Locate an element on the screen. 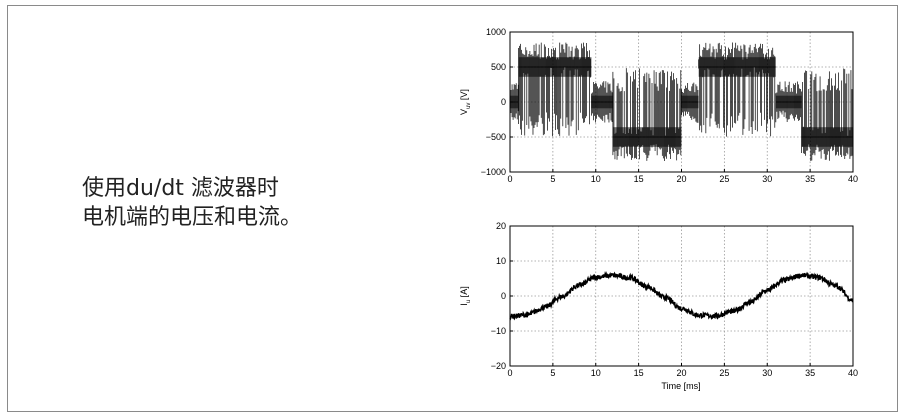 The height and width of the screenshot is (419, 906). voltage-xtick-label: 25 is located at coordinates (724, 179).